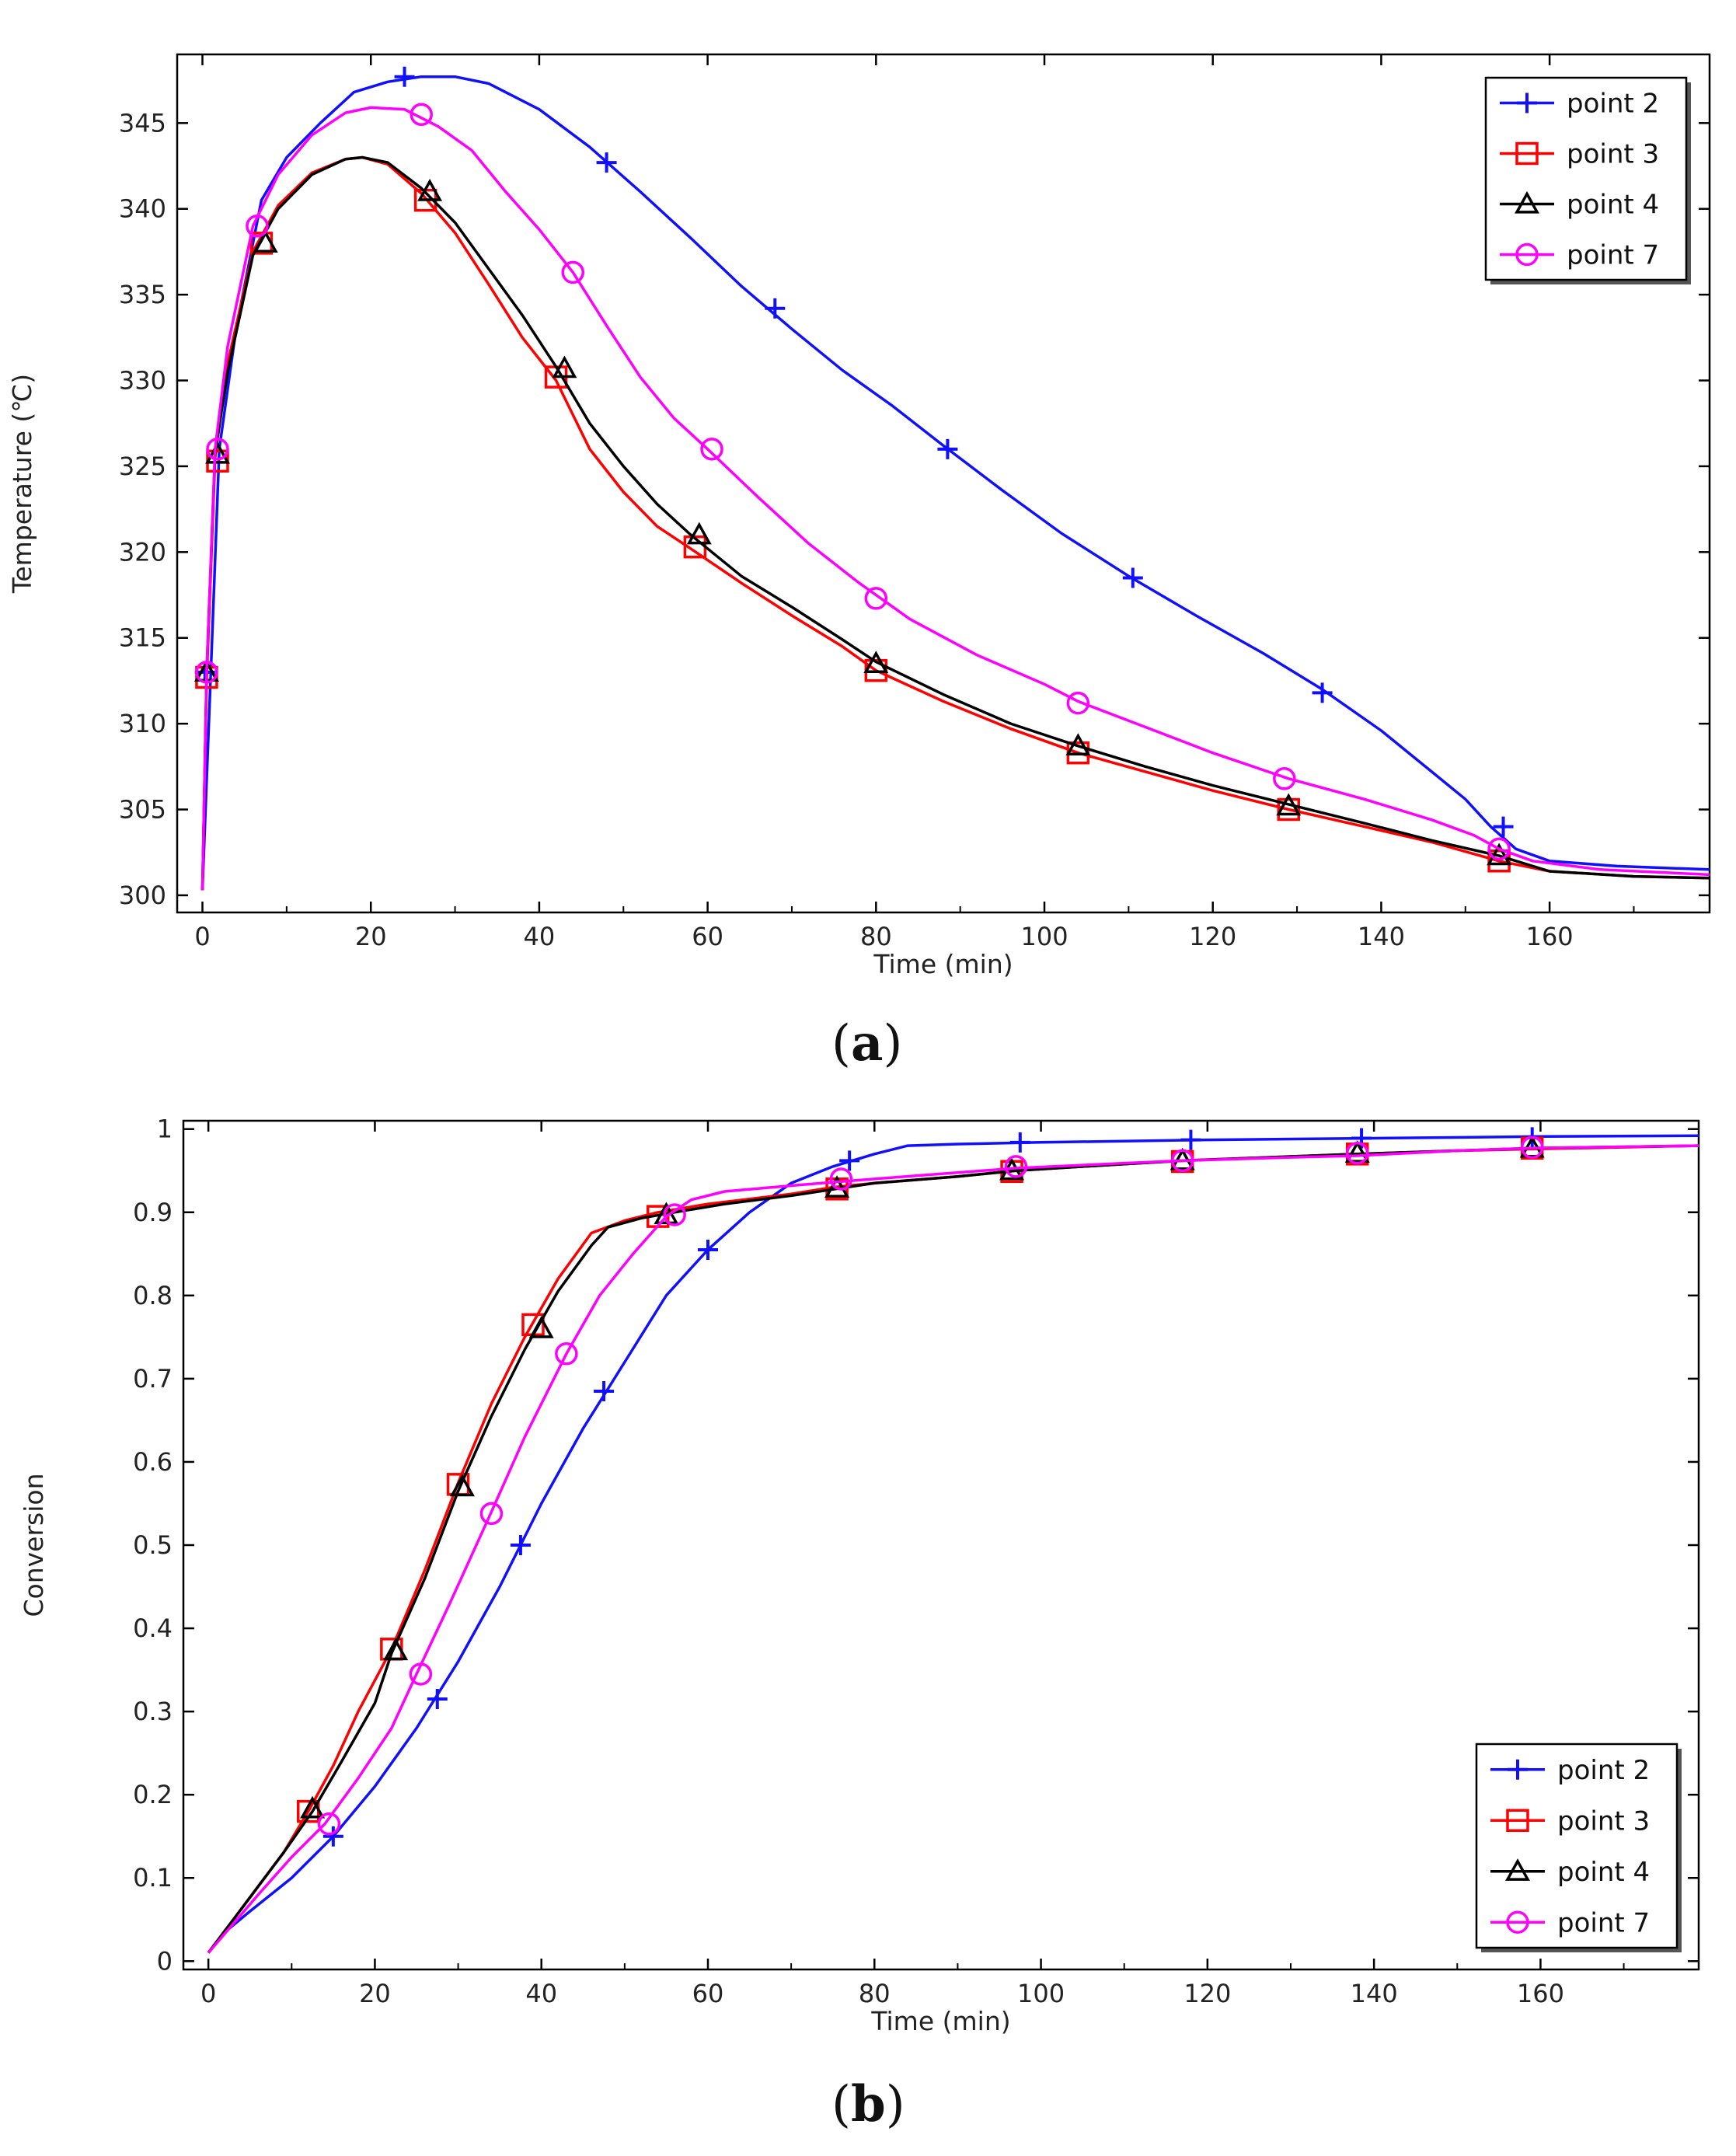 The width and height of the screenshot is (1736, 2156). Describe the element at coordinates (1613, 154) in the screenshot. I see `chart-a-legend-label-point3: point 3` at that location.